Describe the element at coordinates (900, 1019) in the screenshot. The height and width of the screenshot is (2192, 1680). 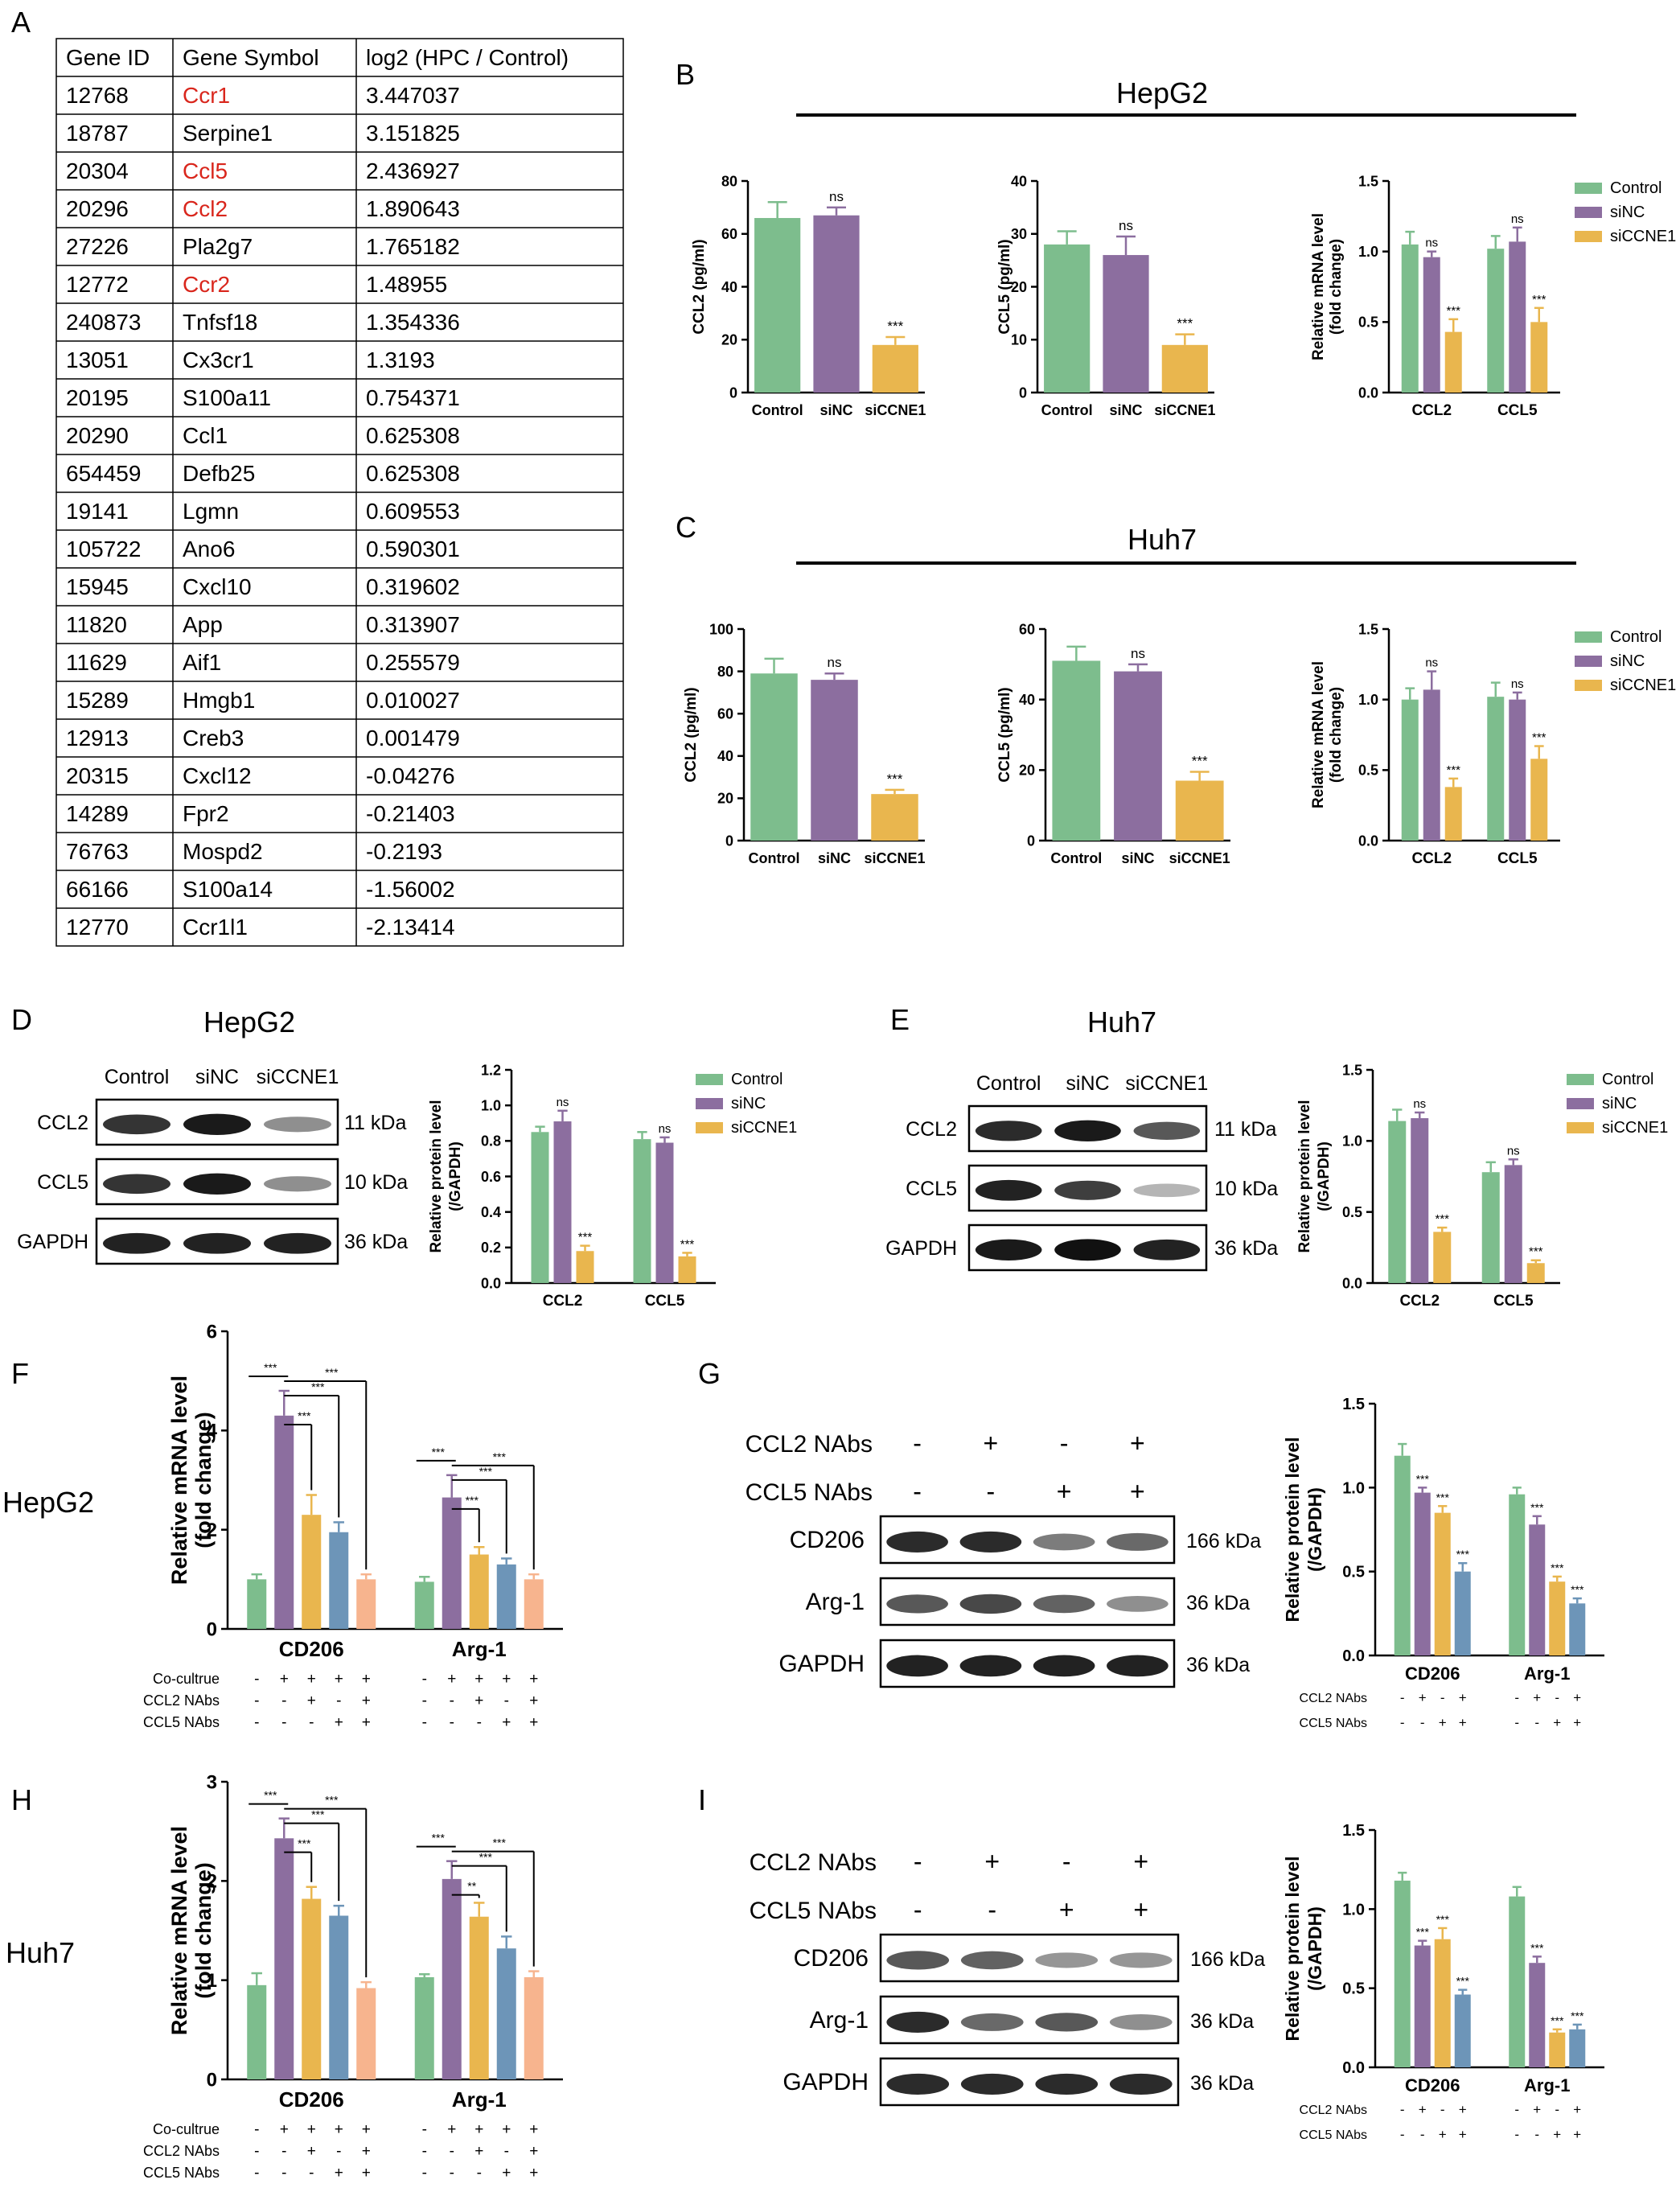
I see `panel-letter-E: E` at that location.